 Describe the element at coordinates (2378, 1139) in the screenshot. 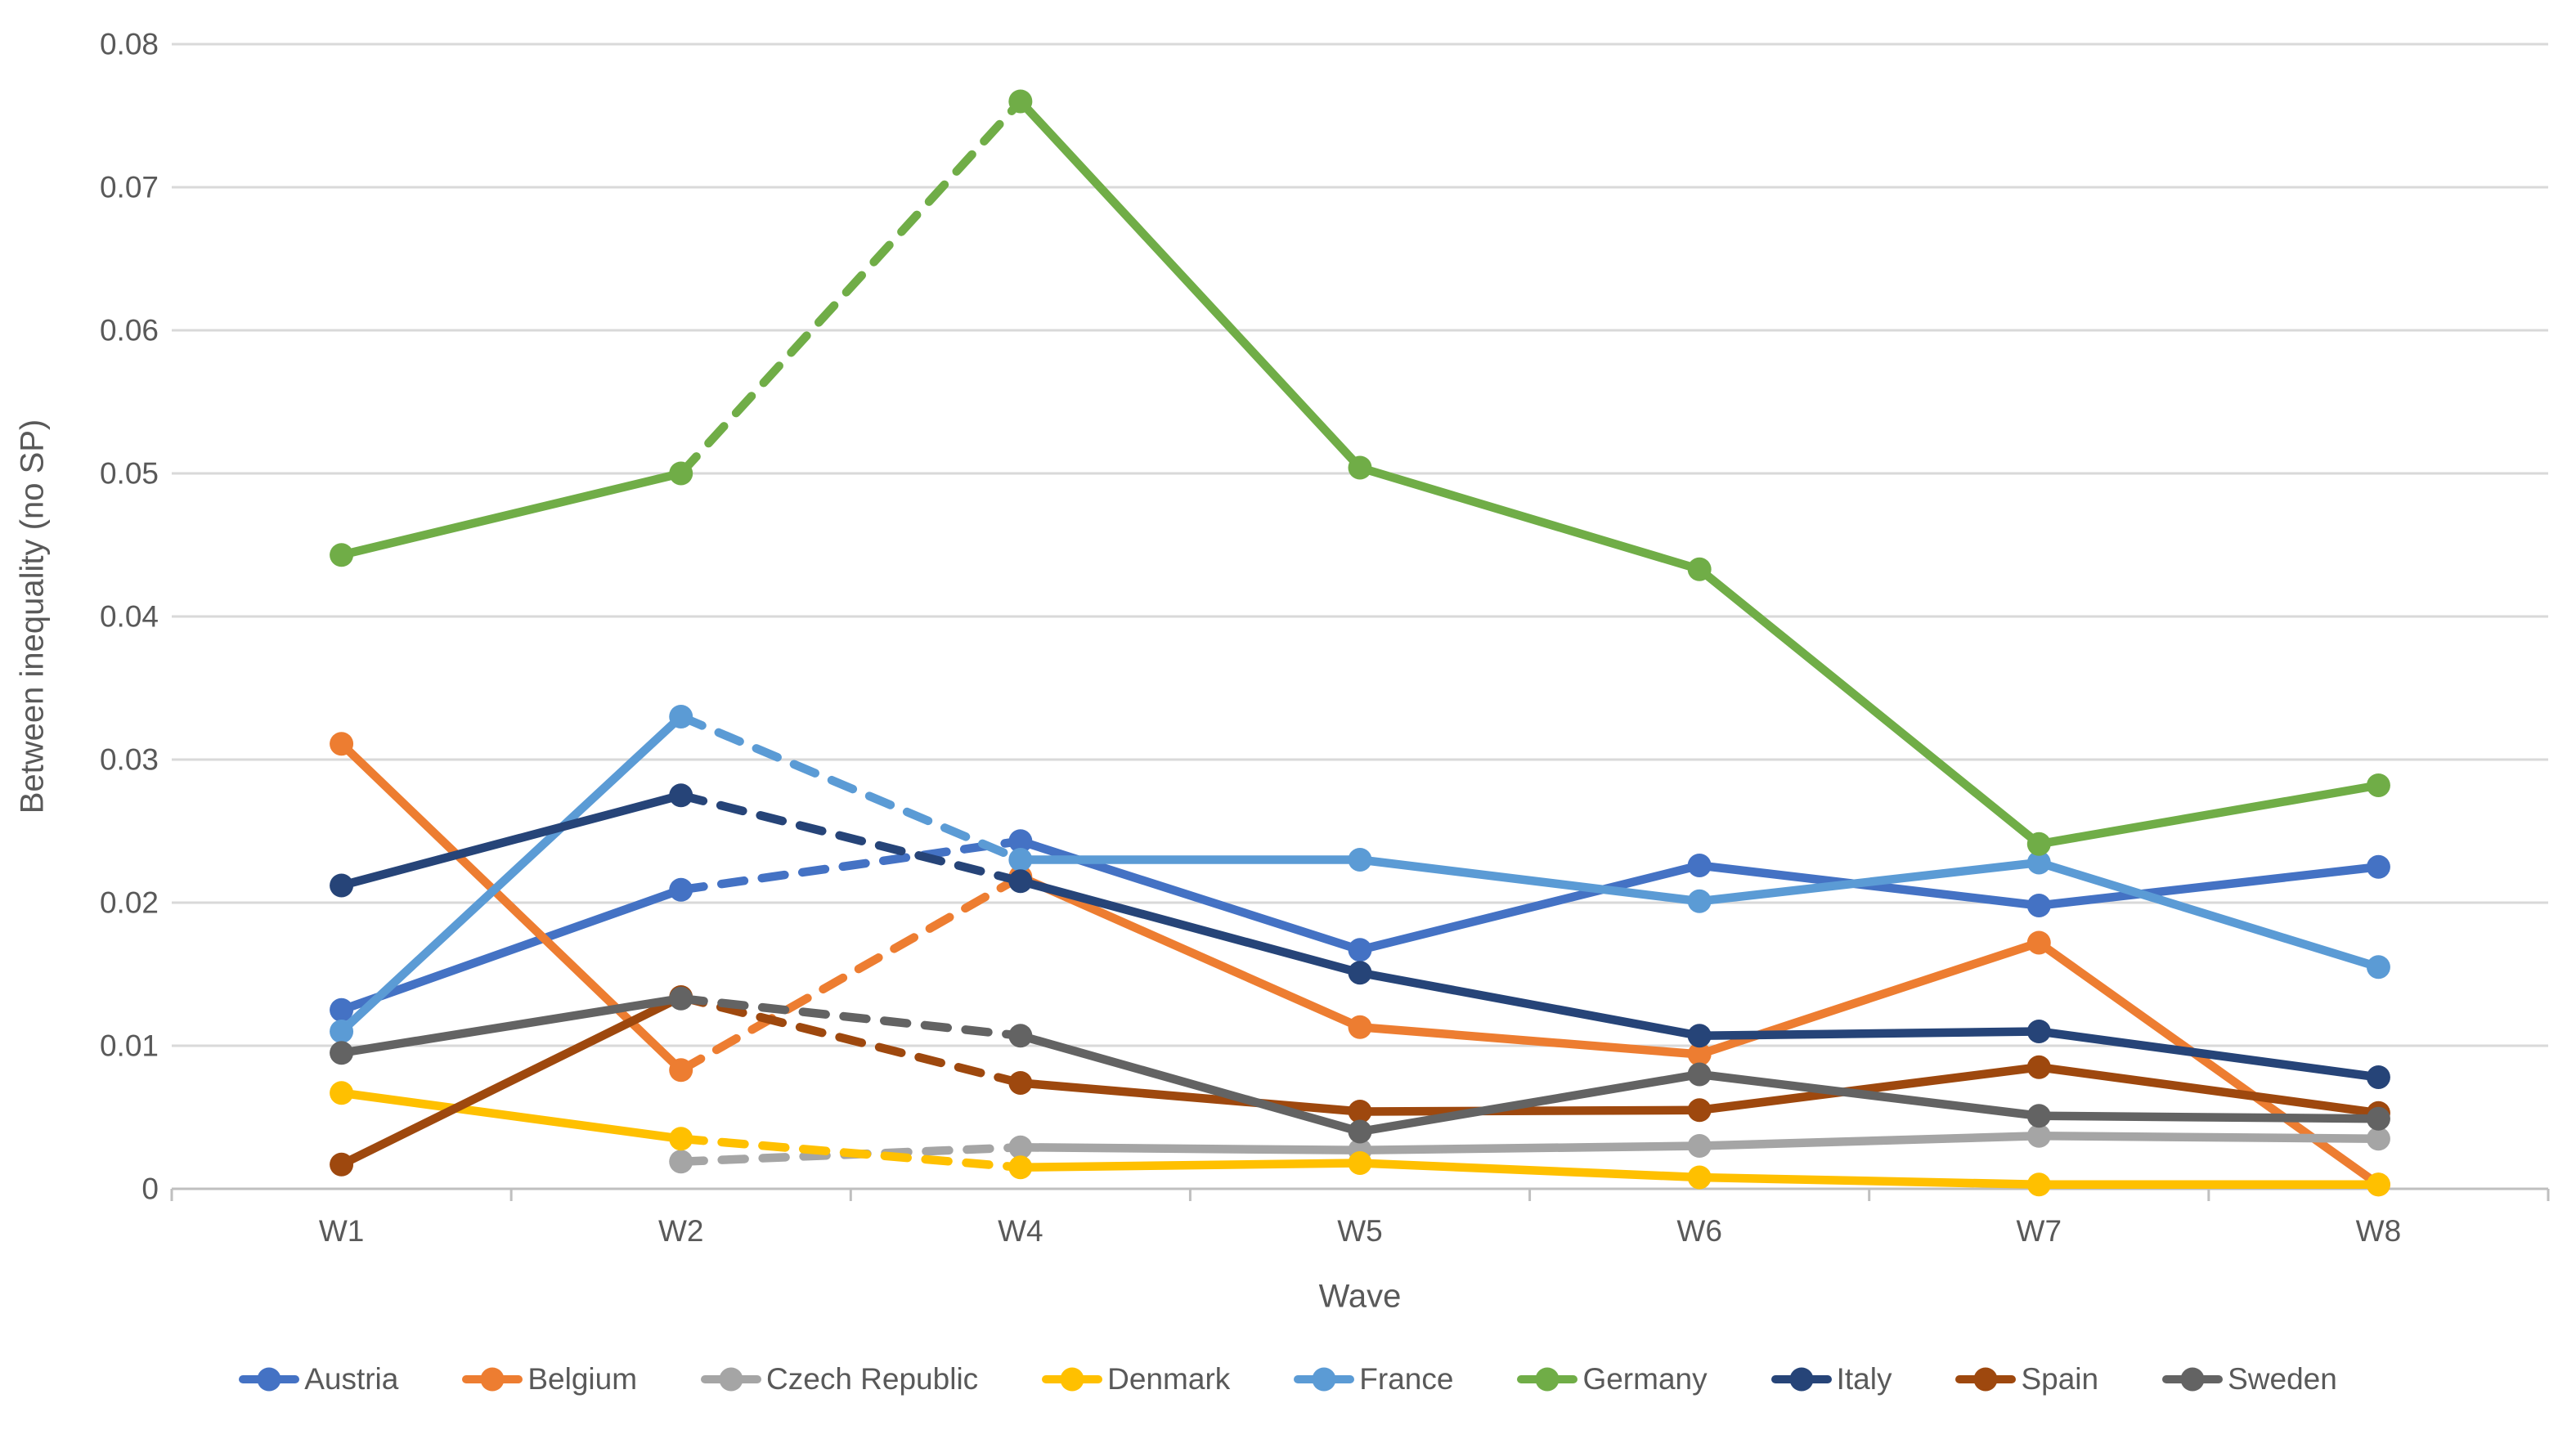

I see `data-point-czech-republic-w8` at that location.